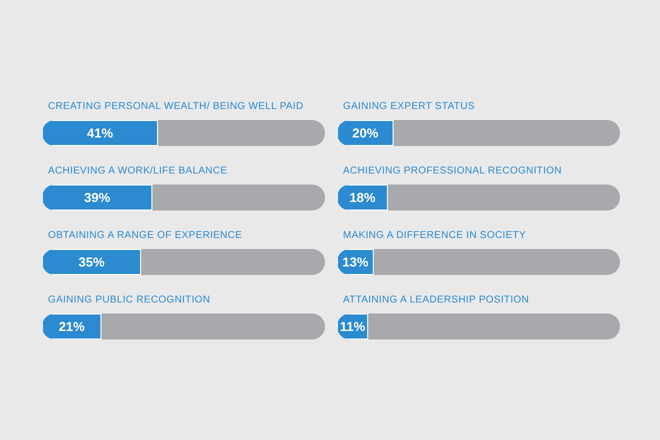  Describe the element at coordinates (353, 326) in the screenshot. I see `data-label: 11%` at that location.